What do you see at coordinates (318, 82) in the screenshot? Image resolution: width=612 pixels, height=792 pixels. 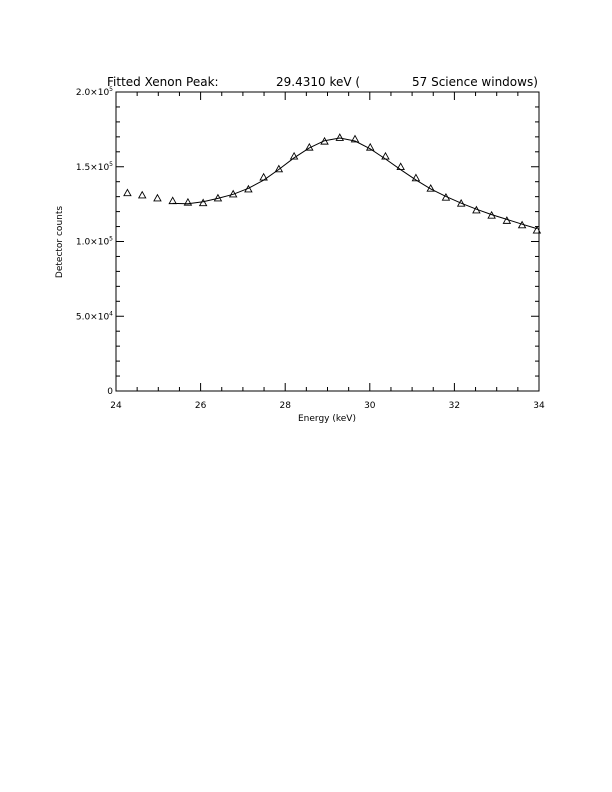 I see `title-peak-value: 29.4310 keV (` at bounding box center [318, 82].